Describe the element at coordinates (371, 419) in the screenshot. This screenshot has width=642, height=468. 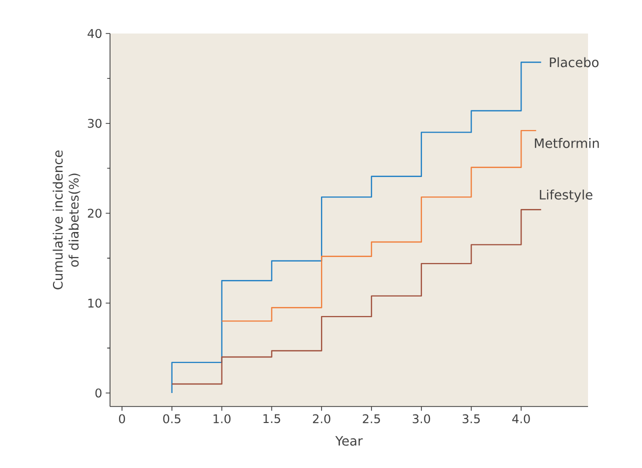
I see `x-tick-label: 2.5` at that location.